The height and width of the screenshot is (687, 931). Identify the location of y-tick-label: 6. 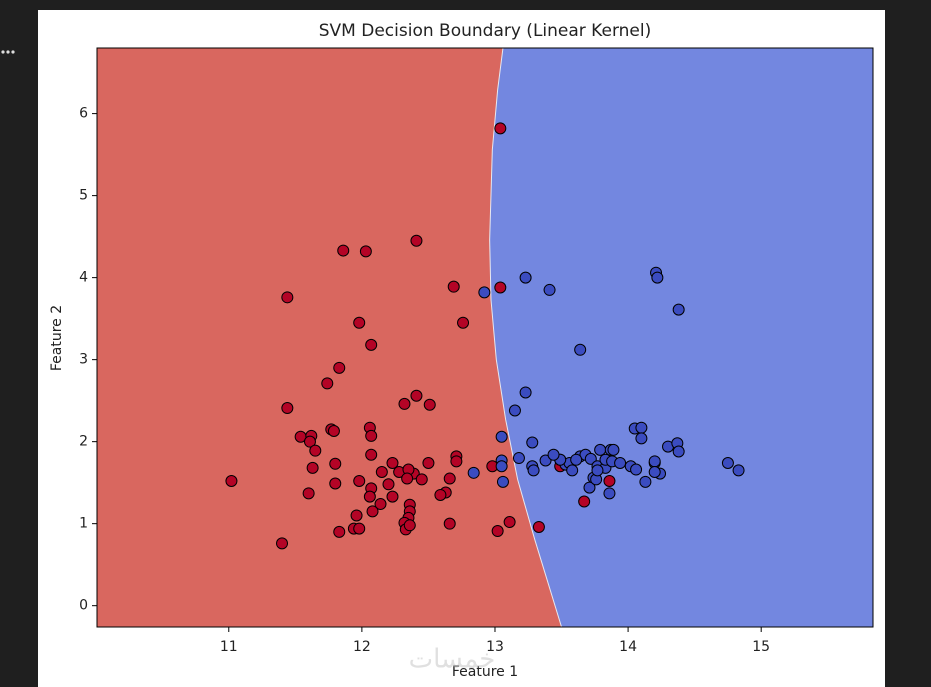
(83, 114).